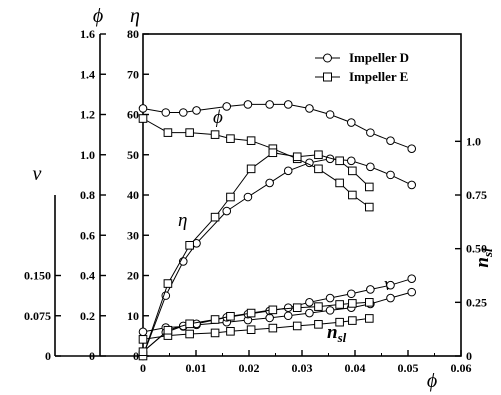 This screenshot has height=395, width=501. Describe the element at coordinates (133, 74) in the screenshot. I see `eta-tick-label: 70` at that location.